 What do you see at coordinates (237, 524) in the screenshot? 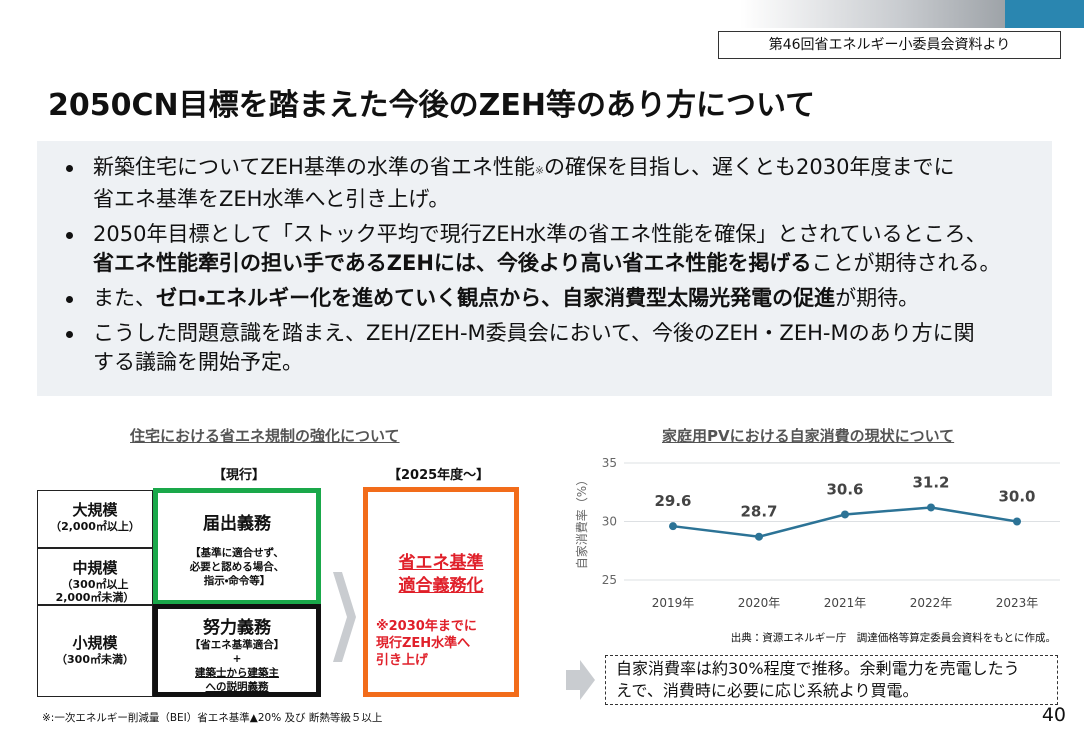
I see `duty-title: 届出義務` at bounding box center [237, 524].